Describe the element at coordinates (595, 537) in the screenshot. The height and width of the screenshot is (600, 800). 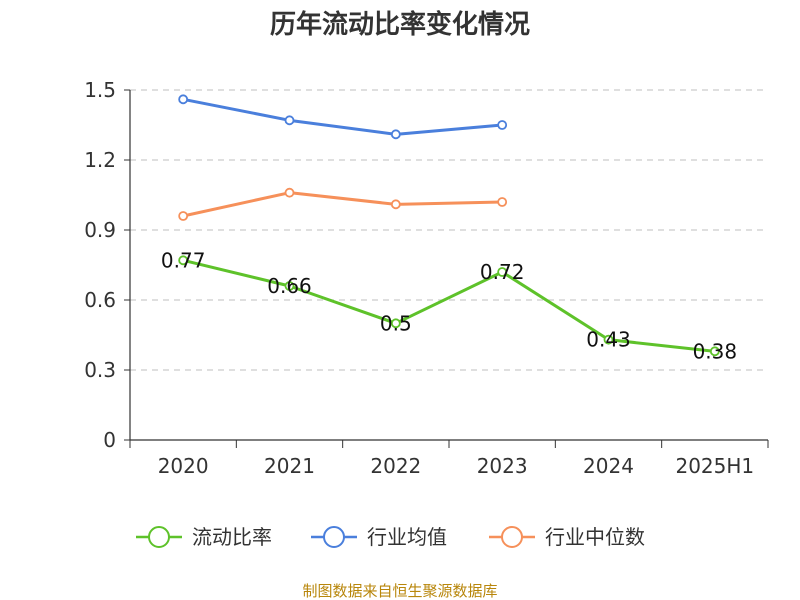
I see `legend-label: 行业中位数` at that location.